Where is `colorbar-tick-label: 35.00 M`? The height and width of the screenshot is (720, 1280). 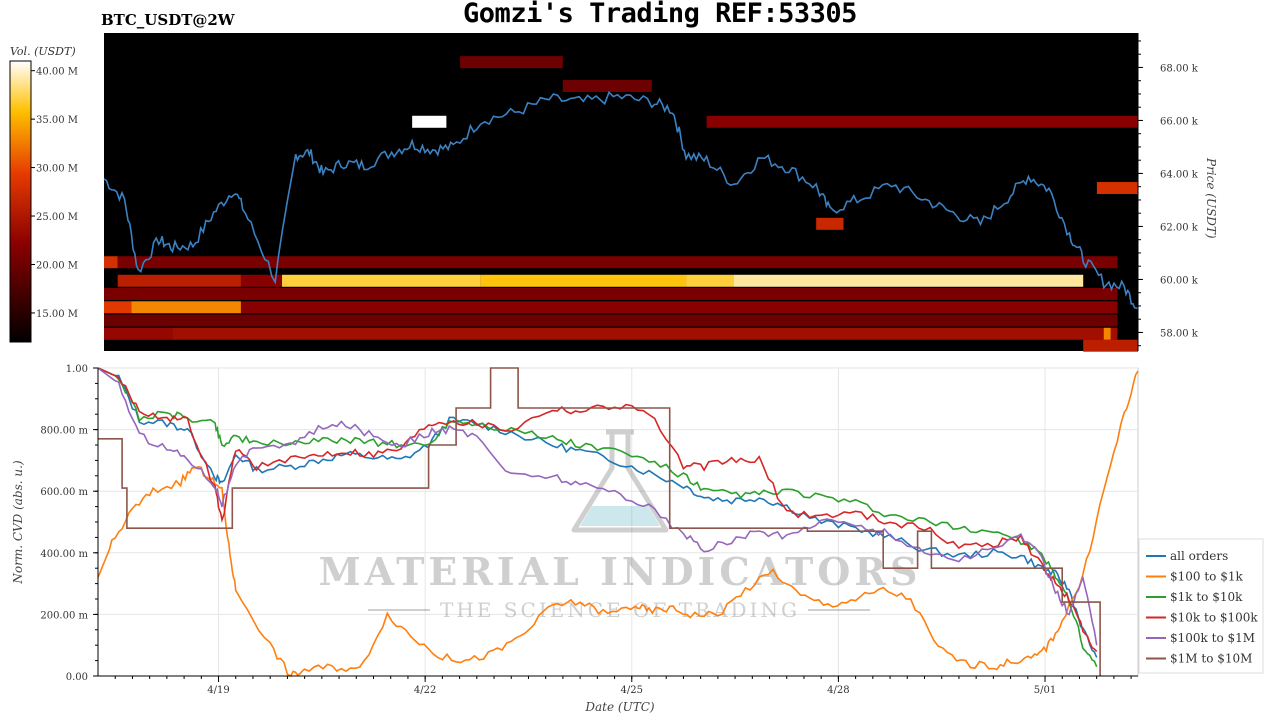 colorbar-tick-label: 35.00 M is located at coordinates (57, 120).